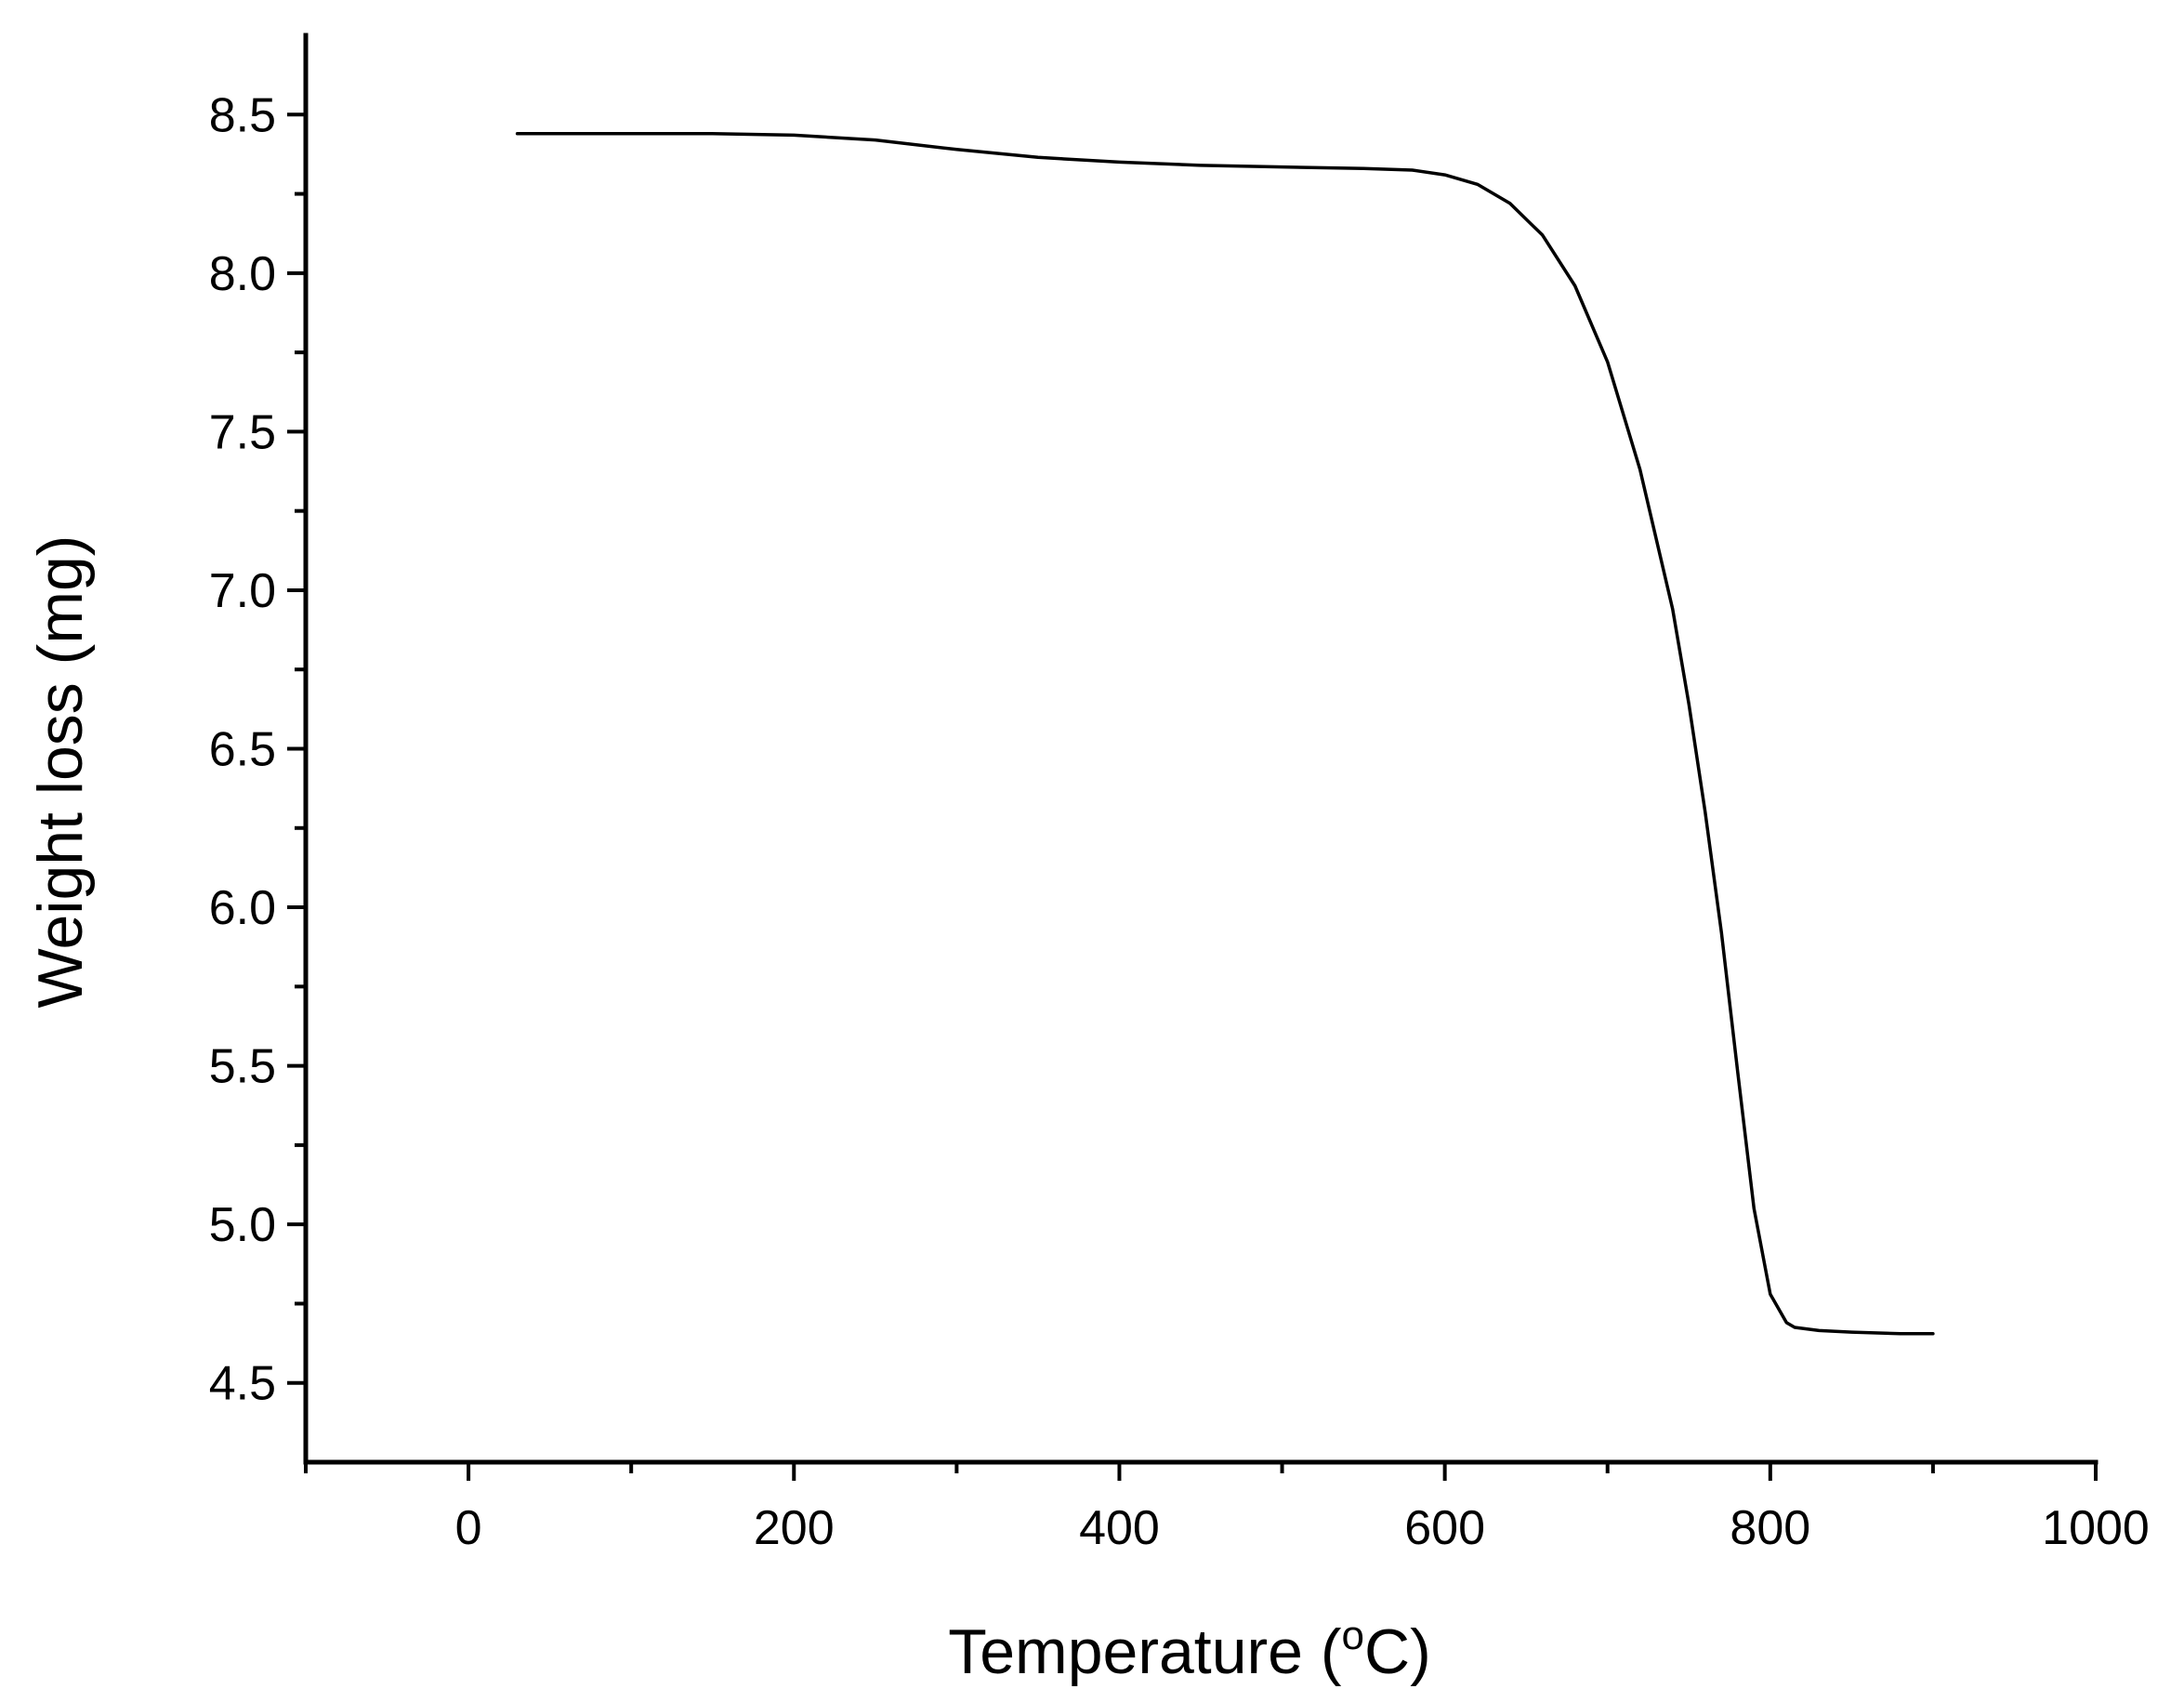  I want to click on y-tick-label: 8.0, so click(242, 274).